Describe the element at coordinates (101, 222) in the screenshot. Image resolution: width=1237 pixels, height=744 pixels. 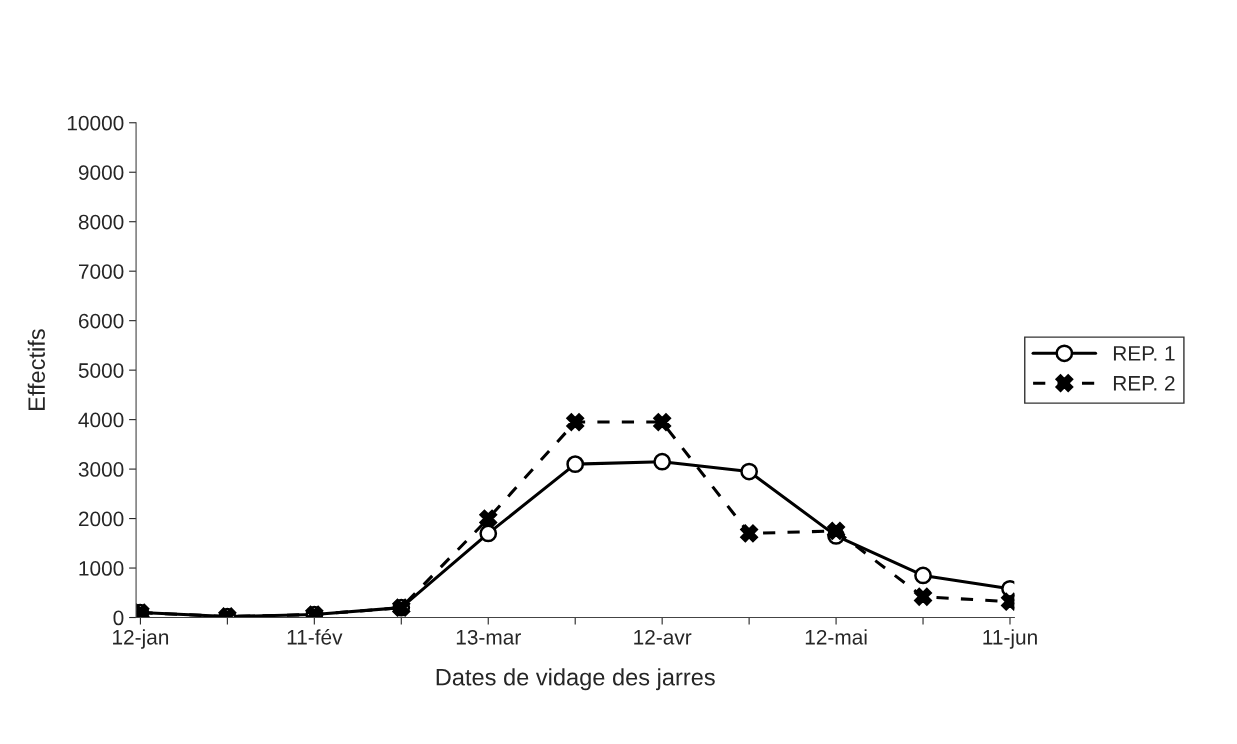
I see `y-tick-label: 8000` at that location.